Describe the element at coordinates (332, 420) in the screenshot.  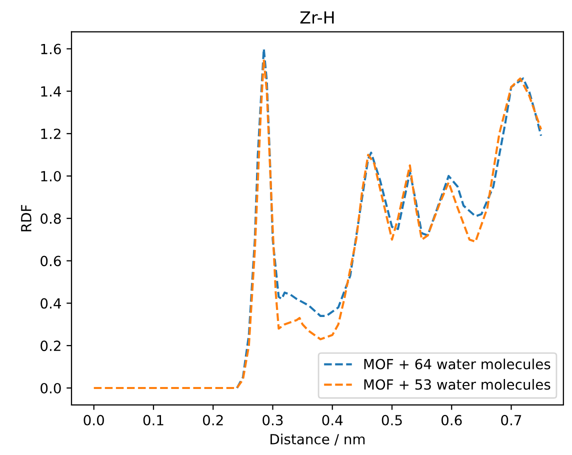
I see `x-tick-label: 0.4` at that location.